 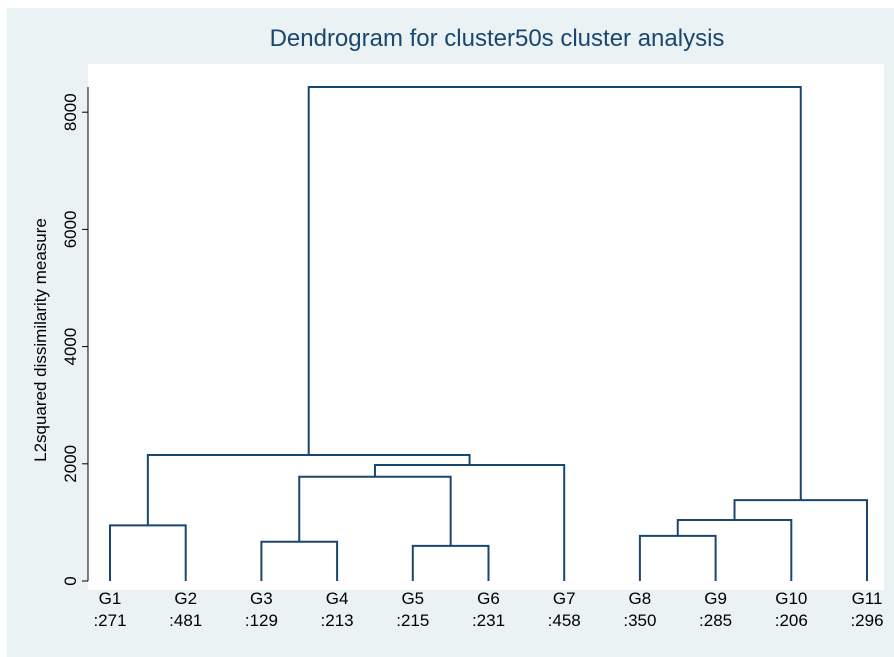 What do you see at coordinates (412, 620) in the screenshot?
I see `leaf-count: :215` at bounding box center [412, 620].